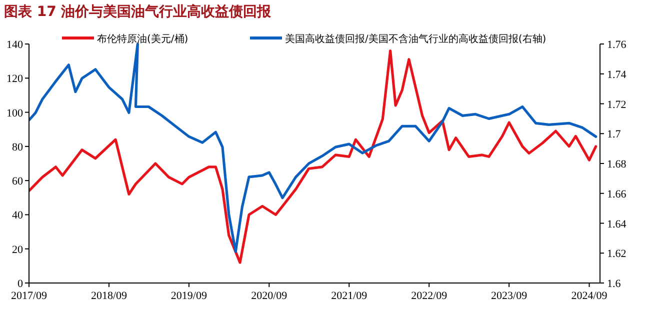 The height and width of the screenshot is (328, 650). Describe the element at coordinates (138, 11) in the screenshot. I see `chart-title: 图表 17 油价与美国油气行业高收益债回报` at that location.